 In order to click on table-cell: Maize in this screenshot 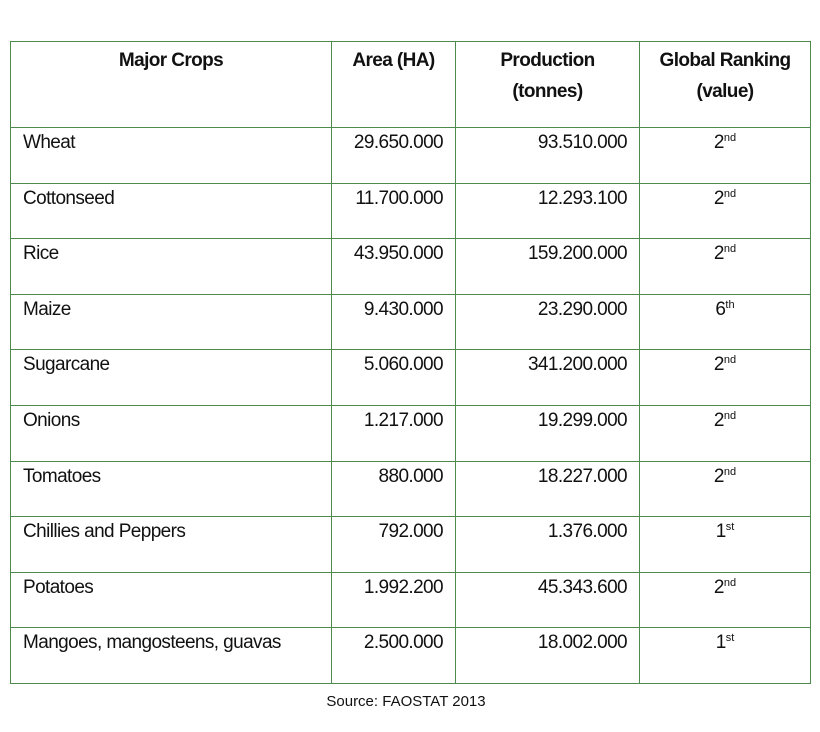, I will do `click(171, 322)`.